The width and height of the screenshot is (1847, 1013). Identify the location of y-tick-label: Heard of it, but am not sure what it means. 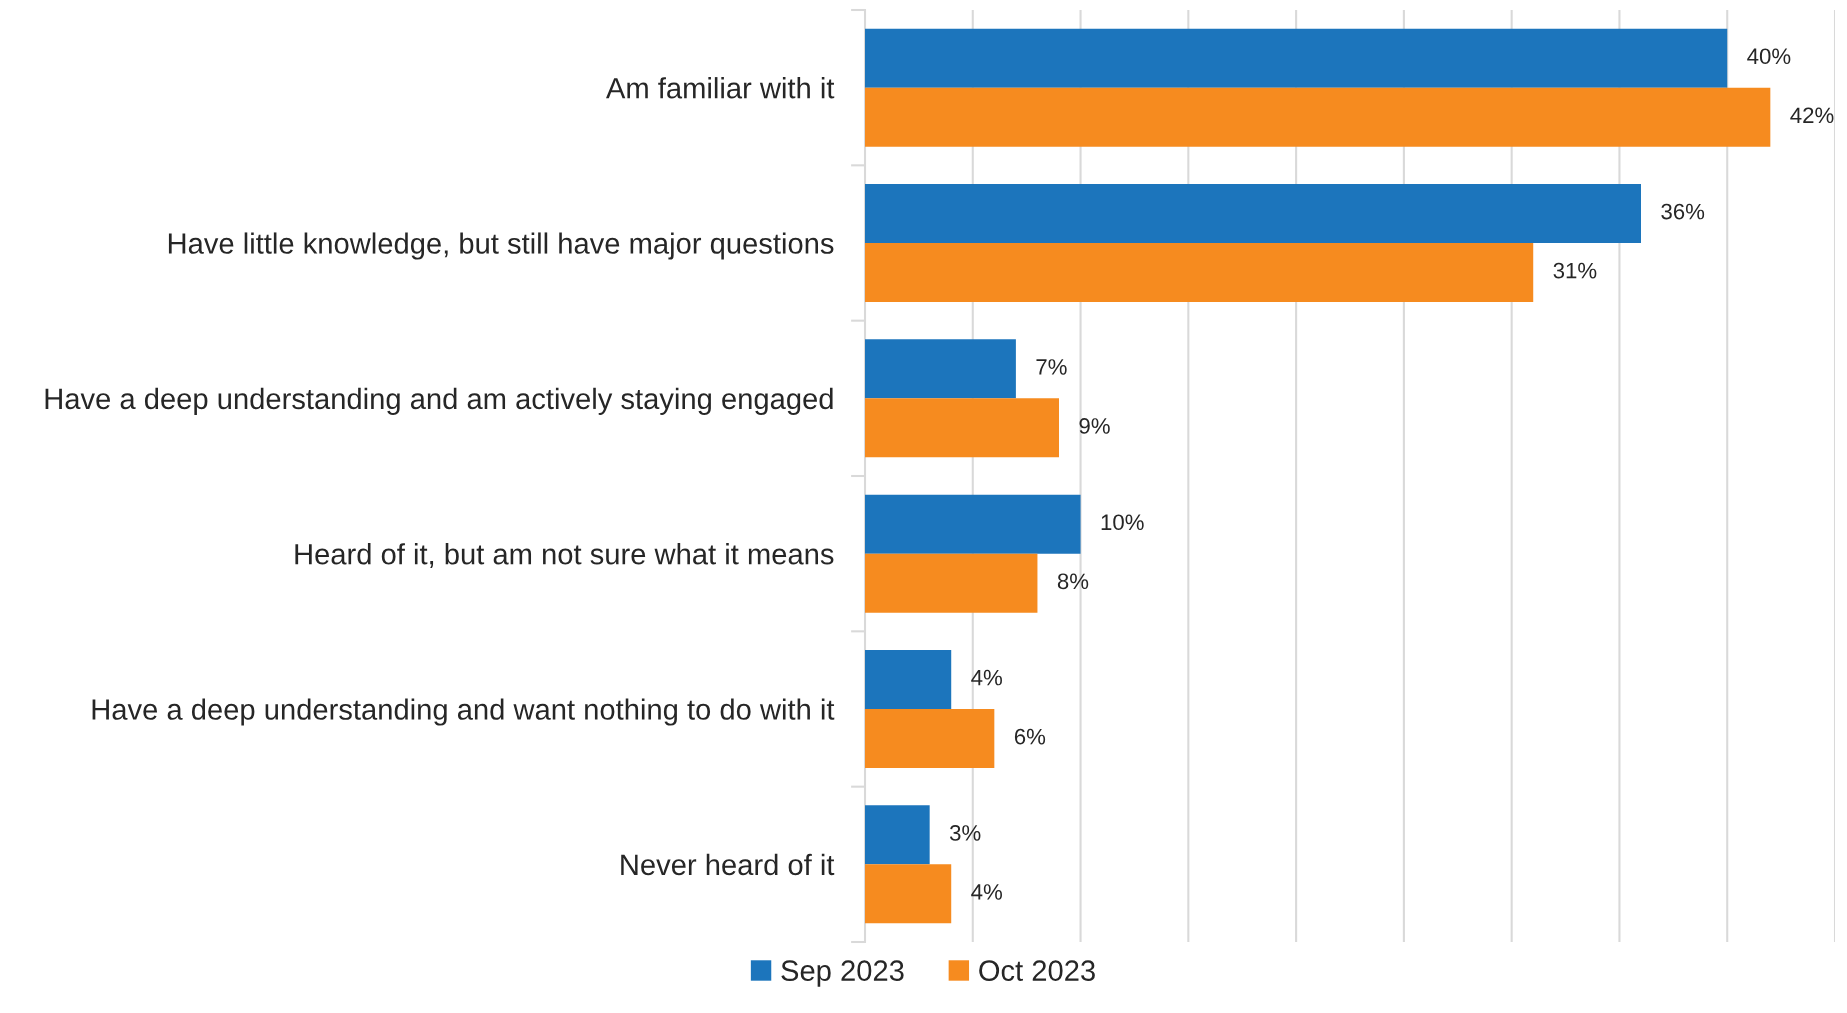
(564, 555).